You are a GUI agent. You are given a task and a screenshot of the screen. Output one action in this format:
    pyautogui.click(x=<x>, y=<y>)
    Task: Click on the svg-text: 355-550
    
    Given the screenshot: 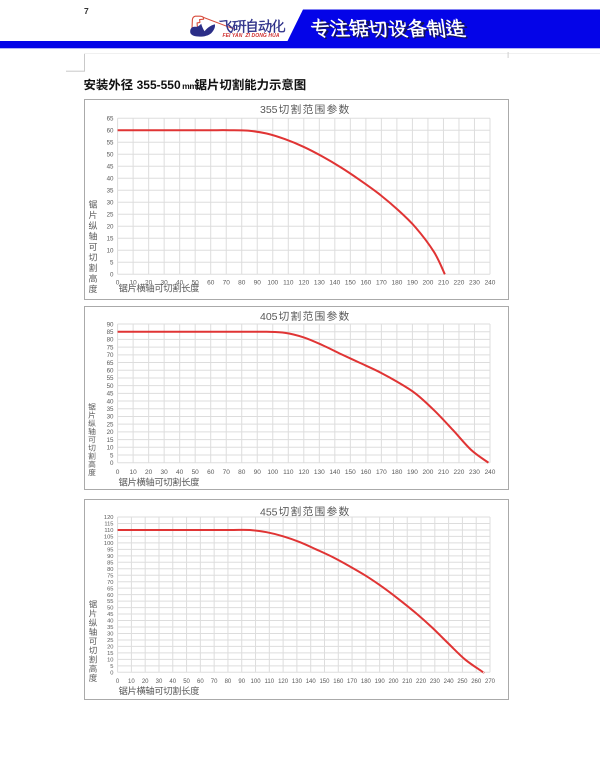 What is the action you would take?
    pyautogui.click(x=159, y=85)
    